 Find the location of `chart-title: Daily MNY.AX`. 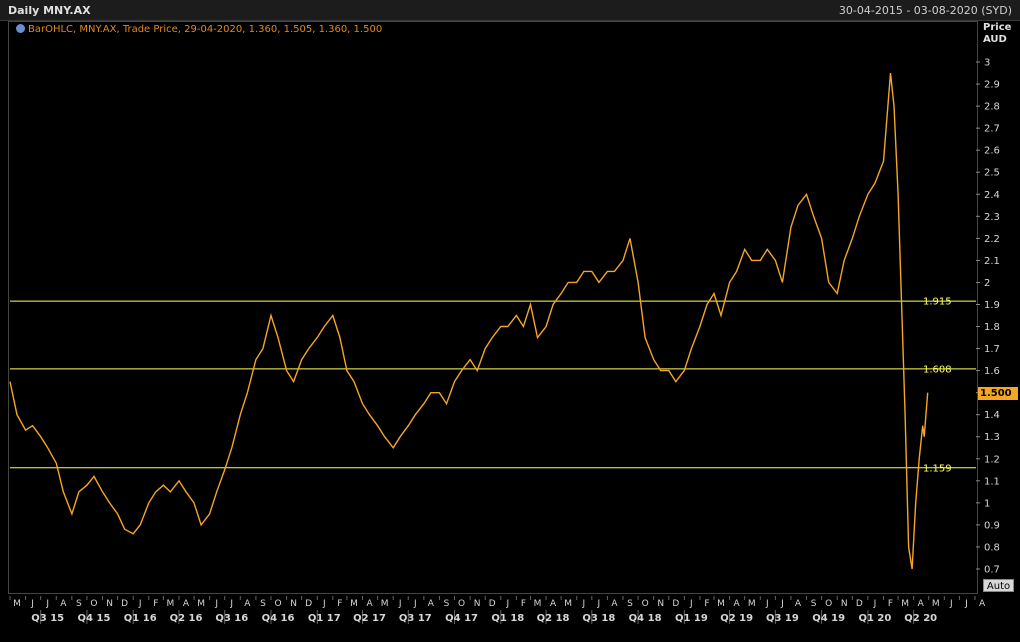

chart-title: Daily MNY.AX is located at coordinates (49, 10).